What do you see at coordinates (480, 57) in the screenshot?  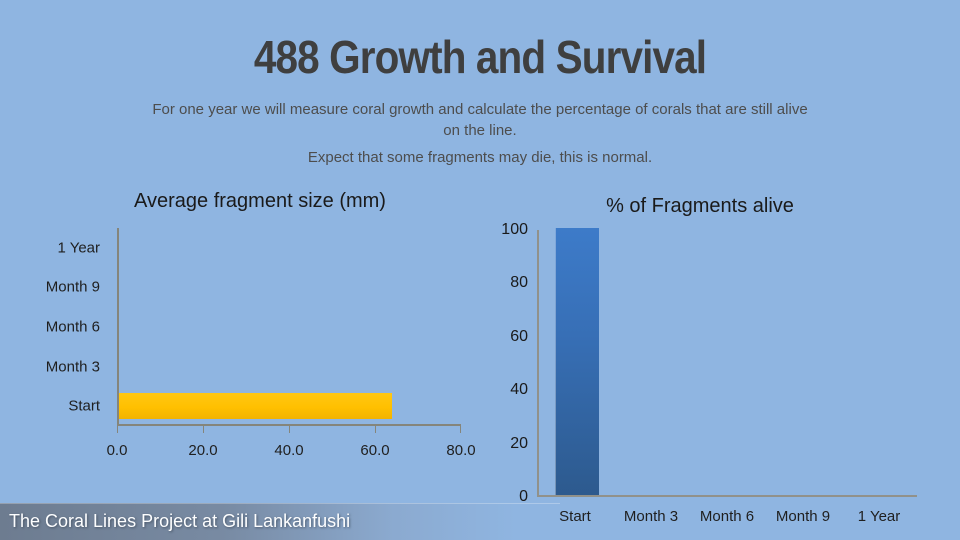 I see `page-title: 488 Growth and Survival` at bounding box center [480, 57].